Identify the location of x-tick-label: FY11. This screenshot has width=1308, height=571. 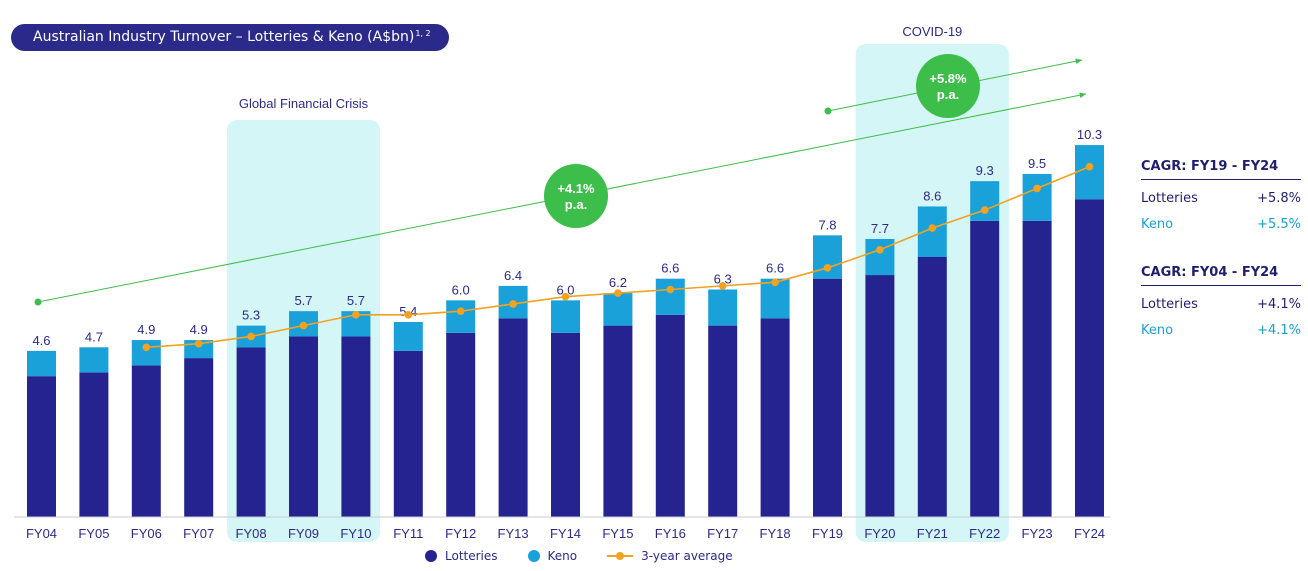
(408, 533).